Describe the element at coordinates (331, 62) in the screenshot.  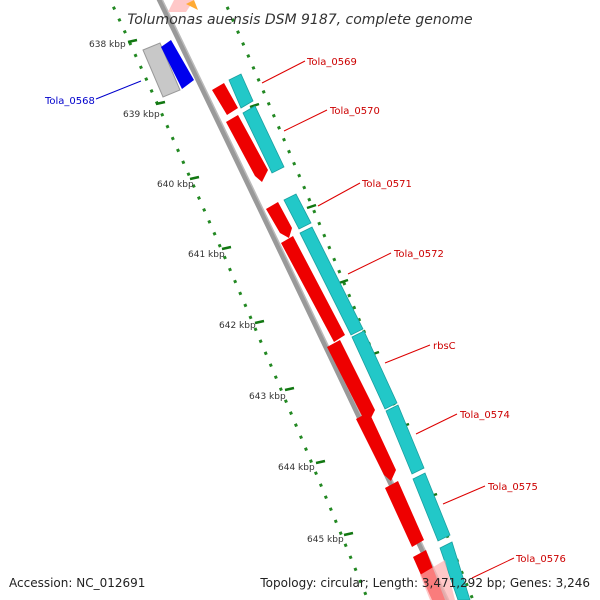
I see `gene-label-tola-0569: Tola_0569` at that location.